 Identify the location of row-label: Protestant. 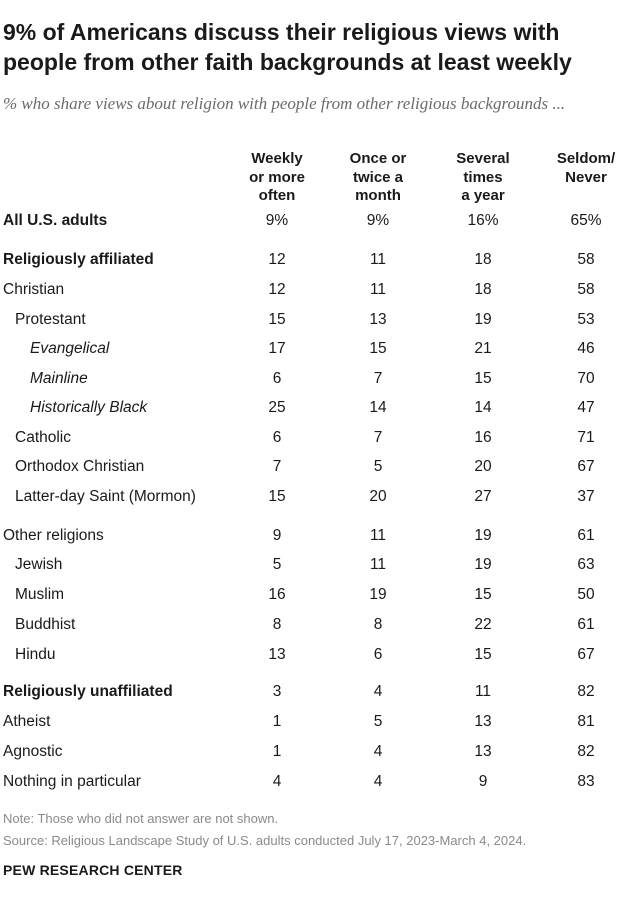
(50, 319).